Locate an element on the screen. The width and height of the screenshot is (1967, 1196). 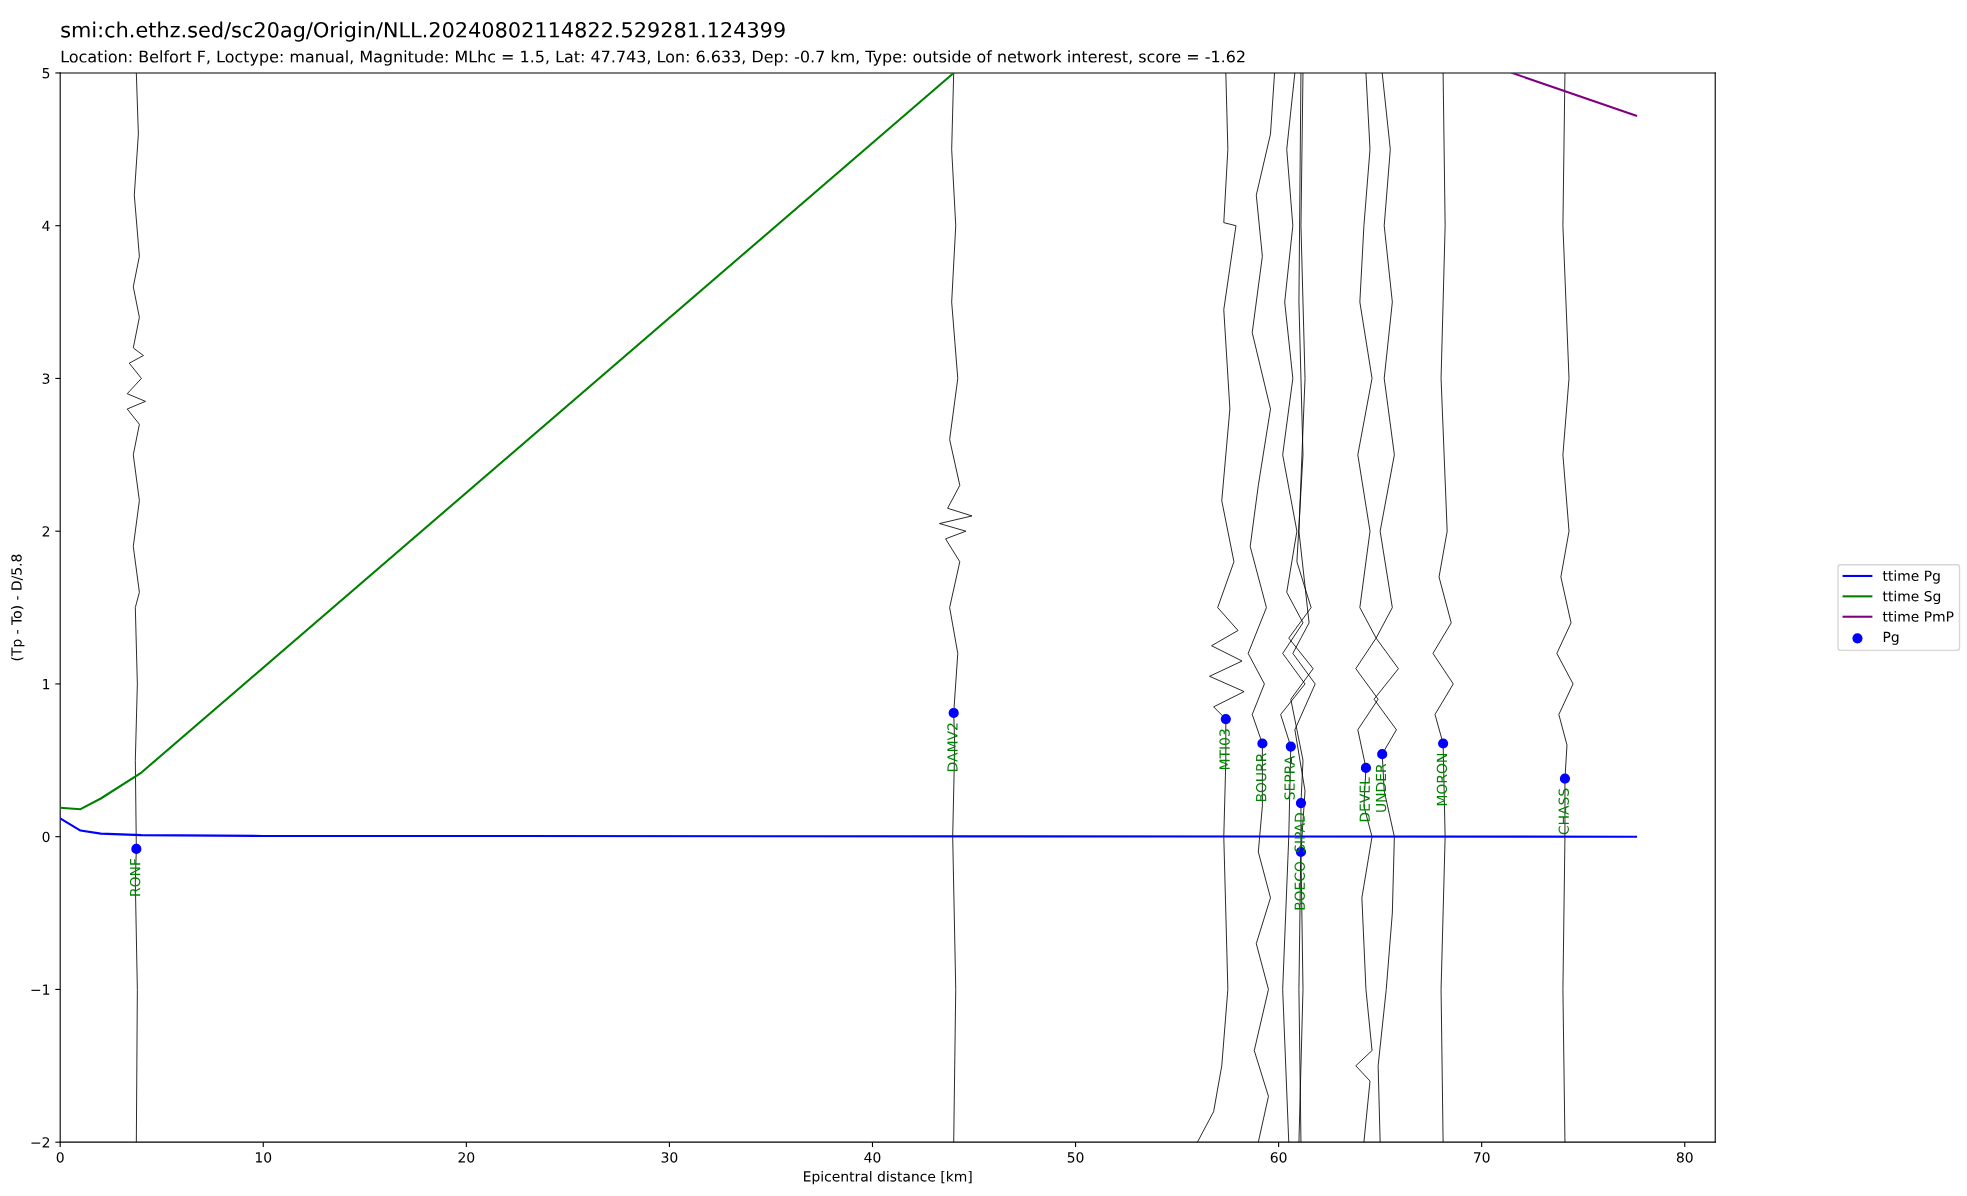
annotation: DAMV2 is located at coordinates (952, 747).